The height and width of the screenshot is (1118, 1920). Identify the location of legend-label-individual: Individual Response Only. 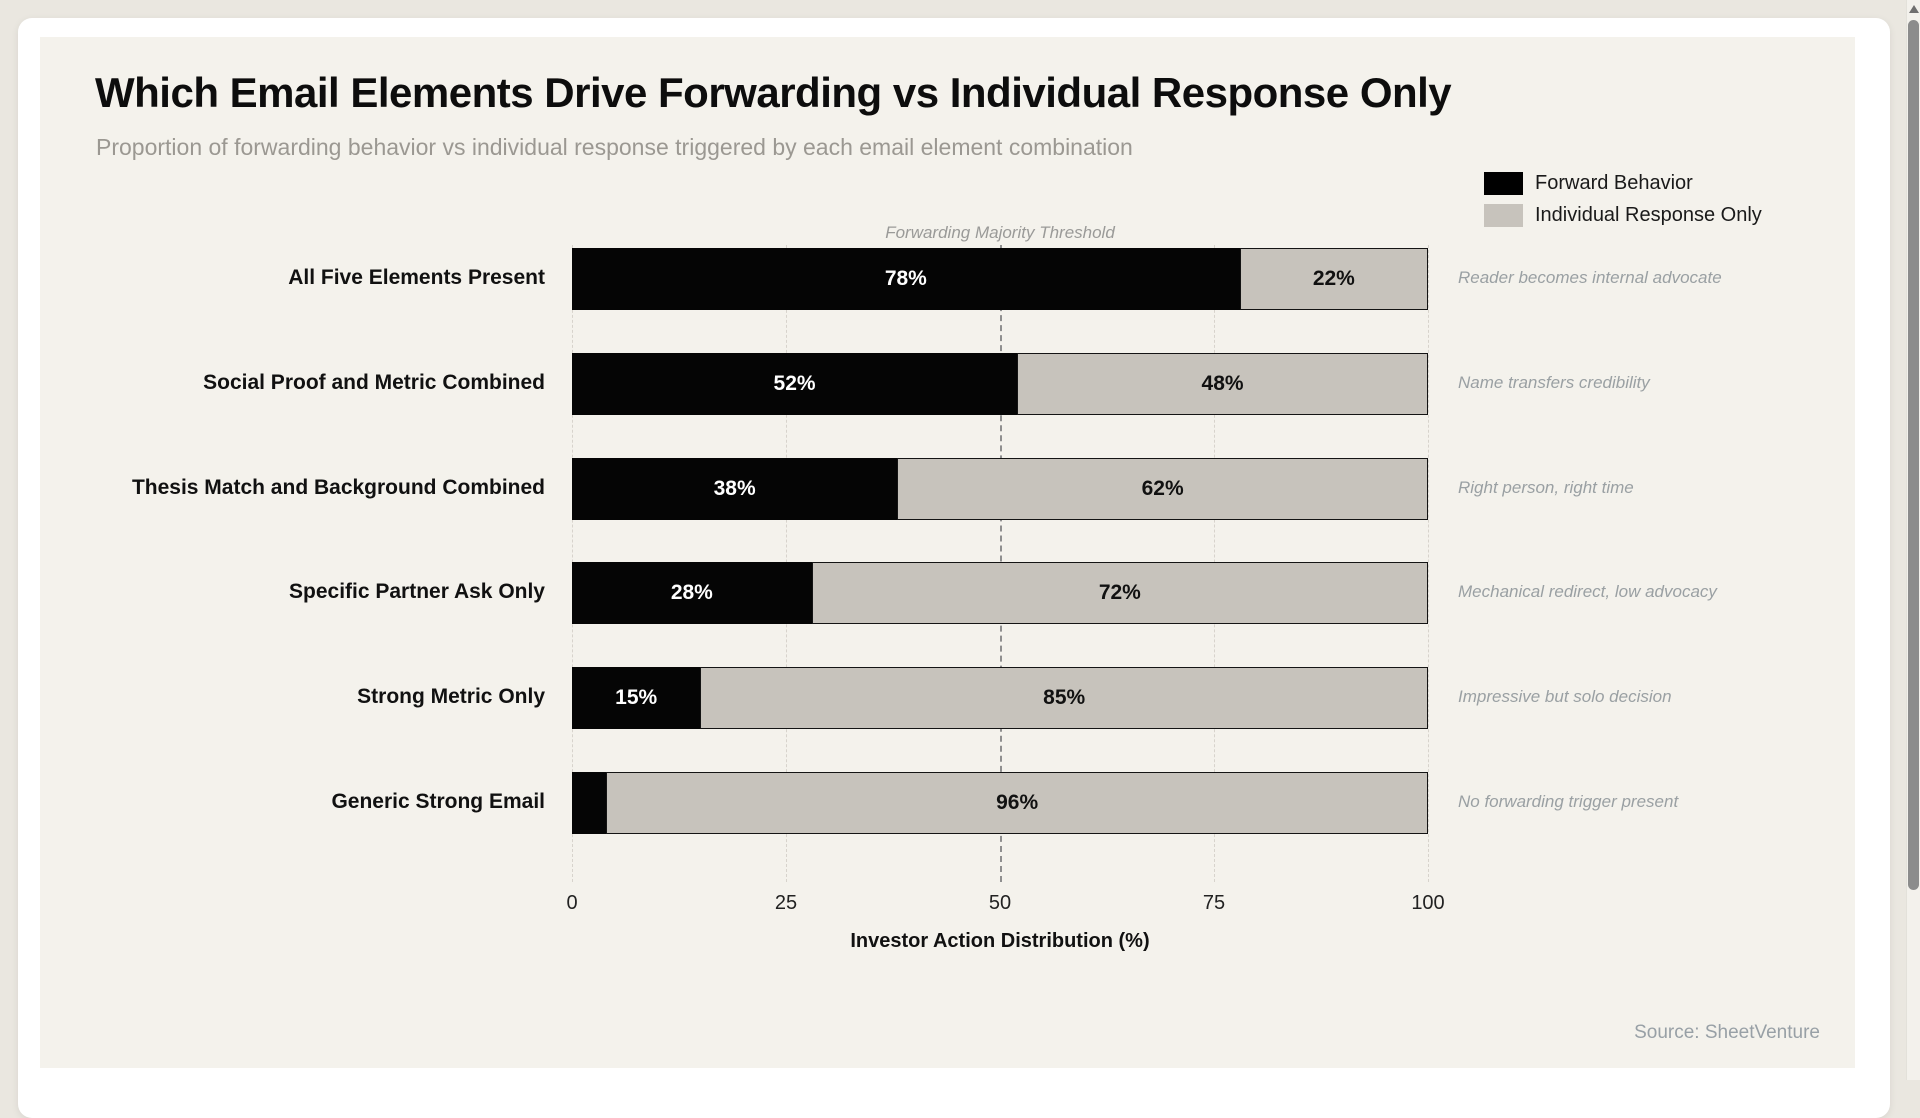
(1648, 214).